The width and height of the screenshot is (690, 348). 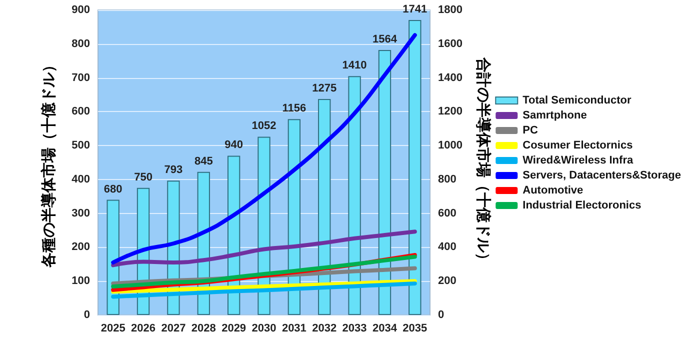 What do you see at coordinates (450, 146) in the screenshot?
I see `y2-tick-label: 1000` at bounding box center [450, 146].